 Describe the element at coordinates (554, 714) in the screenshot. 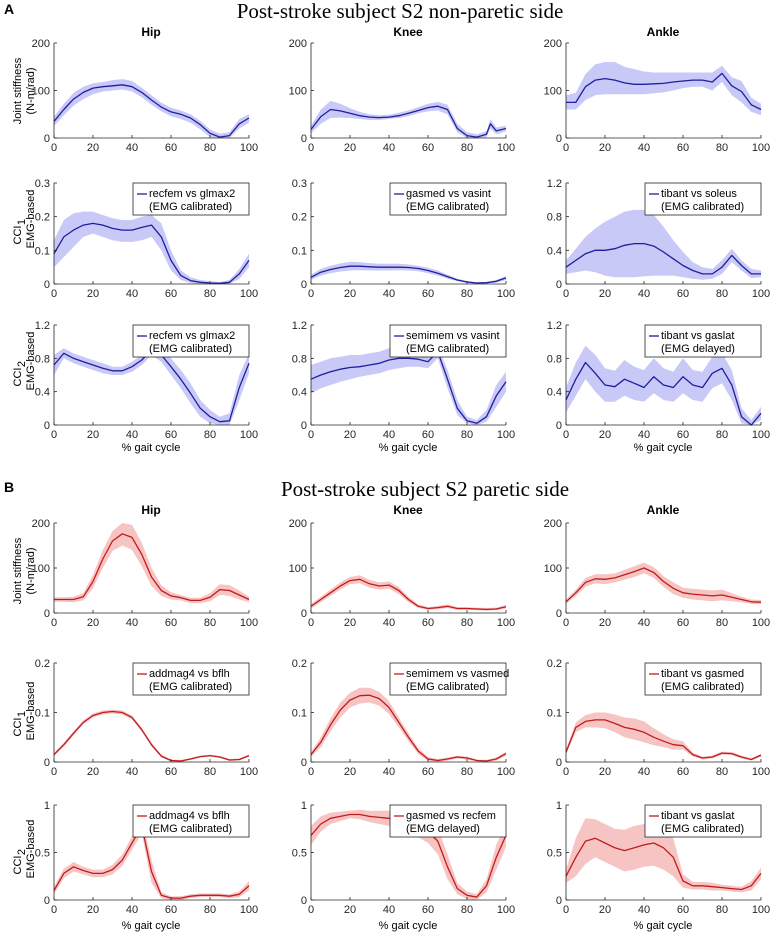

I see `y-tick-label: 0.1` at that location.